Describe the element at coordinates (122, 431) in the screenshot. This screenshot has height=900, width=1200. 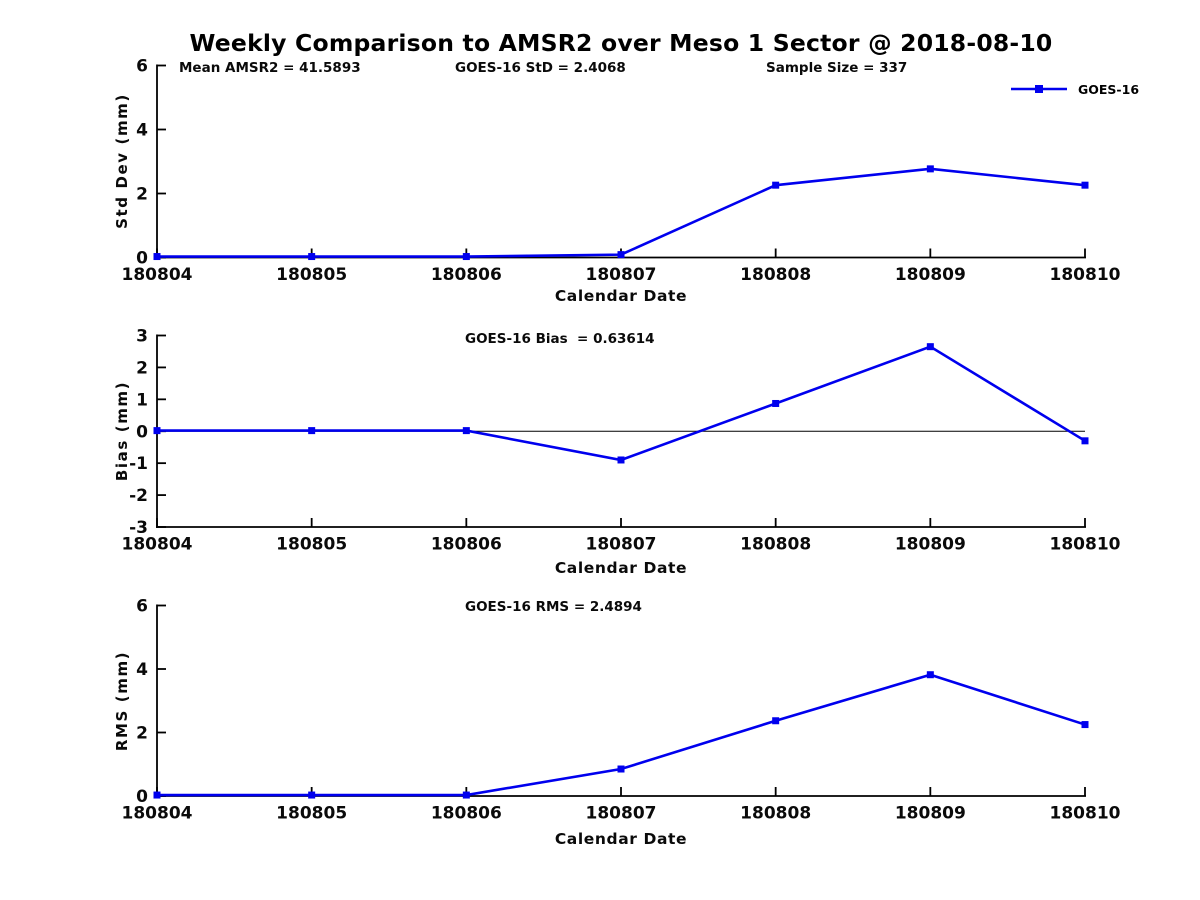
I see `ylabel-bias: Bias (mm)` at that location.